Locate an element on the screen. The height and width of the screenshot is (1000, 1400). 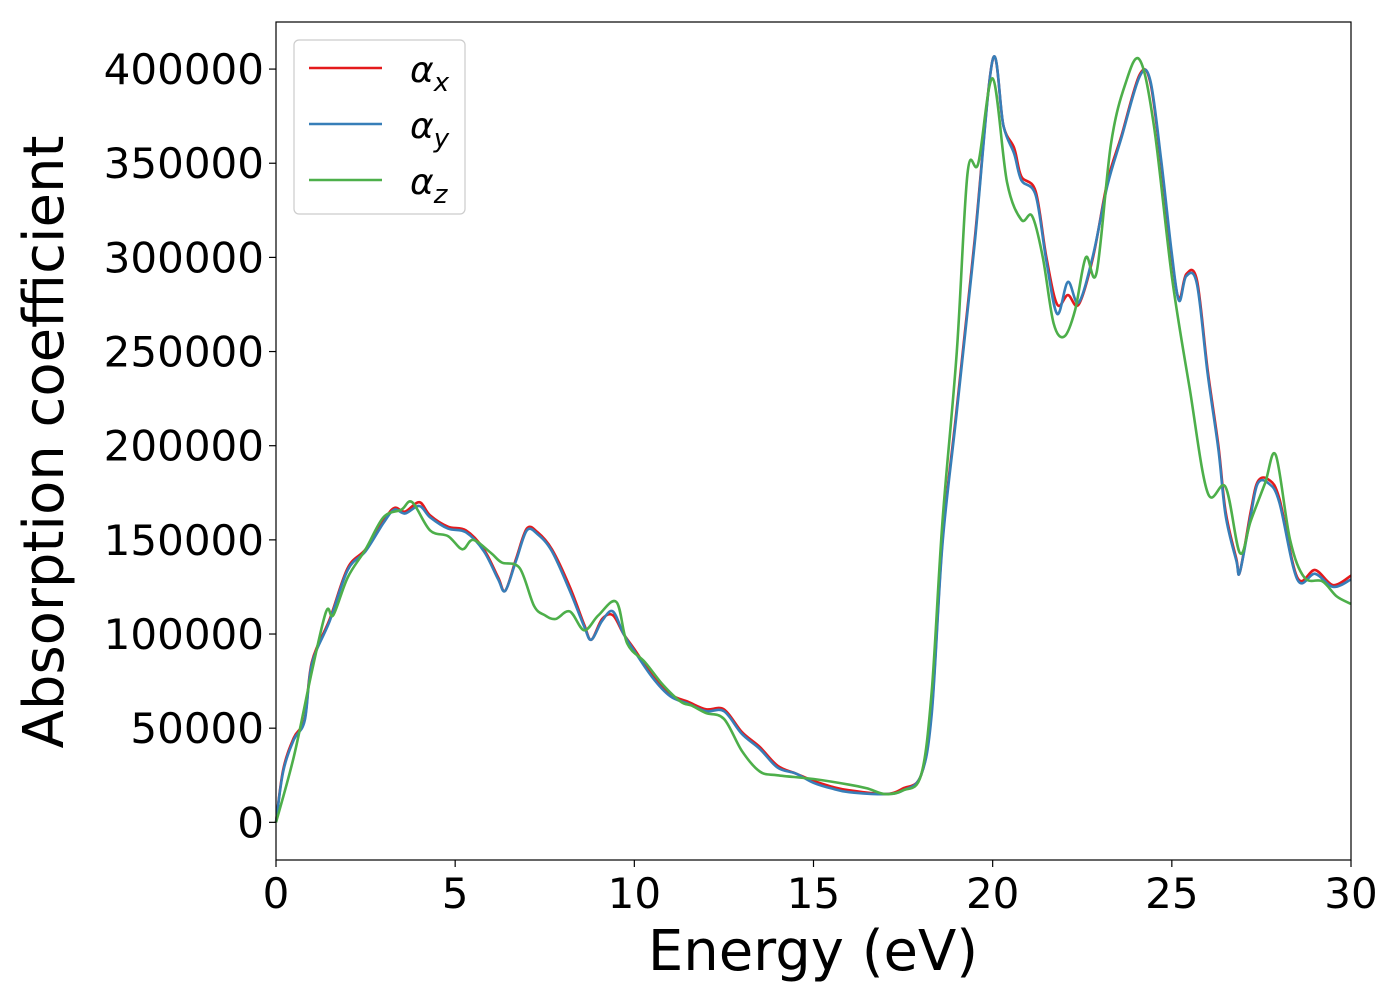
x-tick-label: 0 is located at coordinates (276, 893).